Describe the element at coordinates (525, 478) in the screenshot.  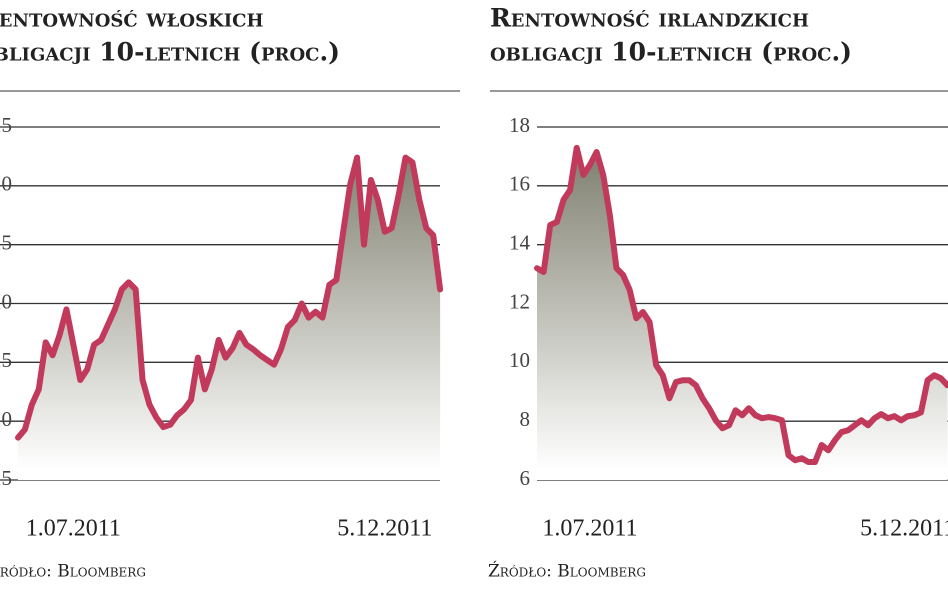
I see `y-tick-label: 6` at that location.